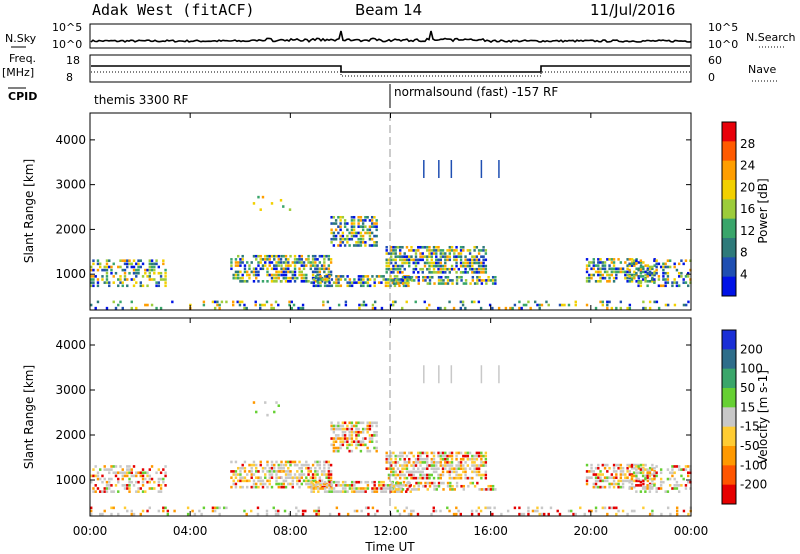 The height and width of the screenshot is (554, 800). Describe the element at coordinates (753, 485) in the screenshot. I see `colorbar-tick-label: -200` at that location.